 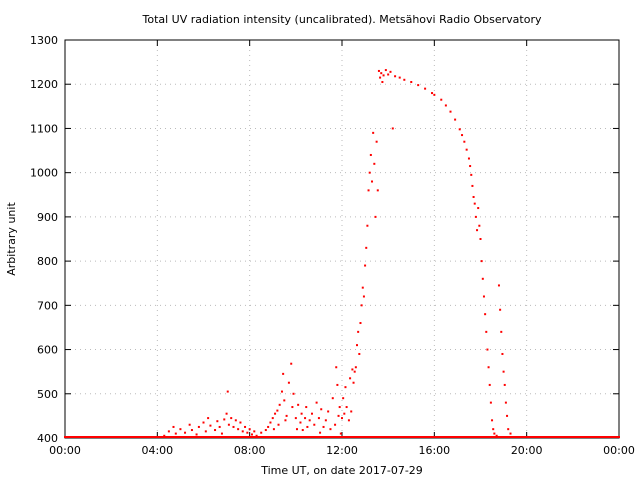 What do you see at coordinates (341, 470) in the screenshot?
I see `x-axis-label: Time UT, on date 2017-07-29` at bounding box center [341, 470].